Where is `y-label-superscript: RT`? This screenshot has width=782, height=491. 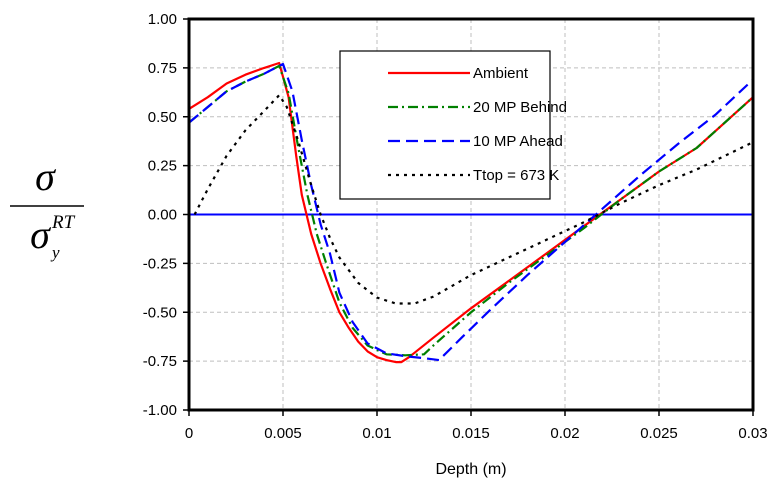 y-label-superscript: RT is located at coordinates (63, 222).